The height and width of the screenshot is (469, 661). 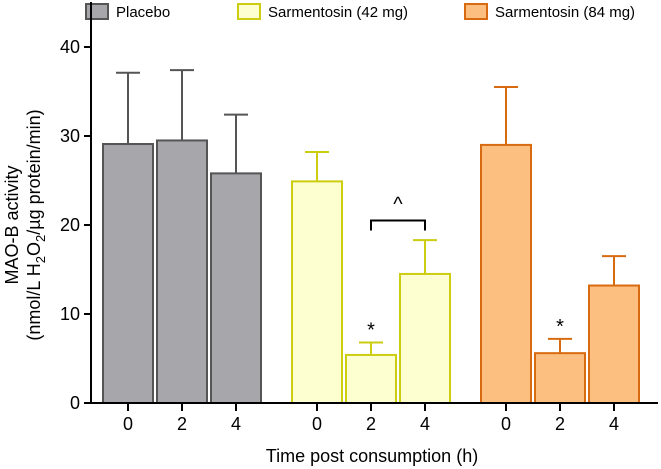 I want to click on bar-group2-t4, so click(x=614, y=344).